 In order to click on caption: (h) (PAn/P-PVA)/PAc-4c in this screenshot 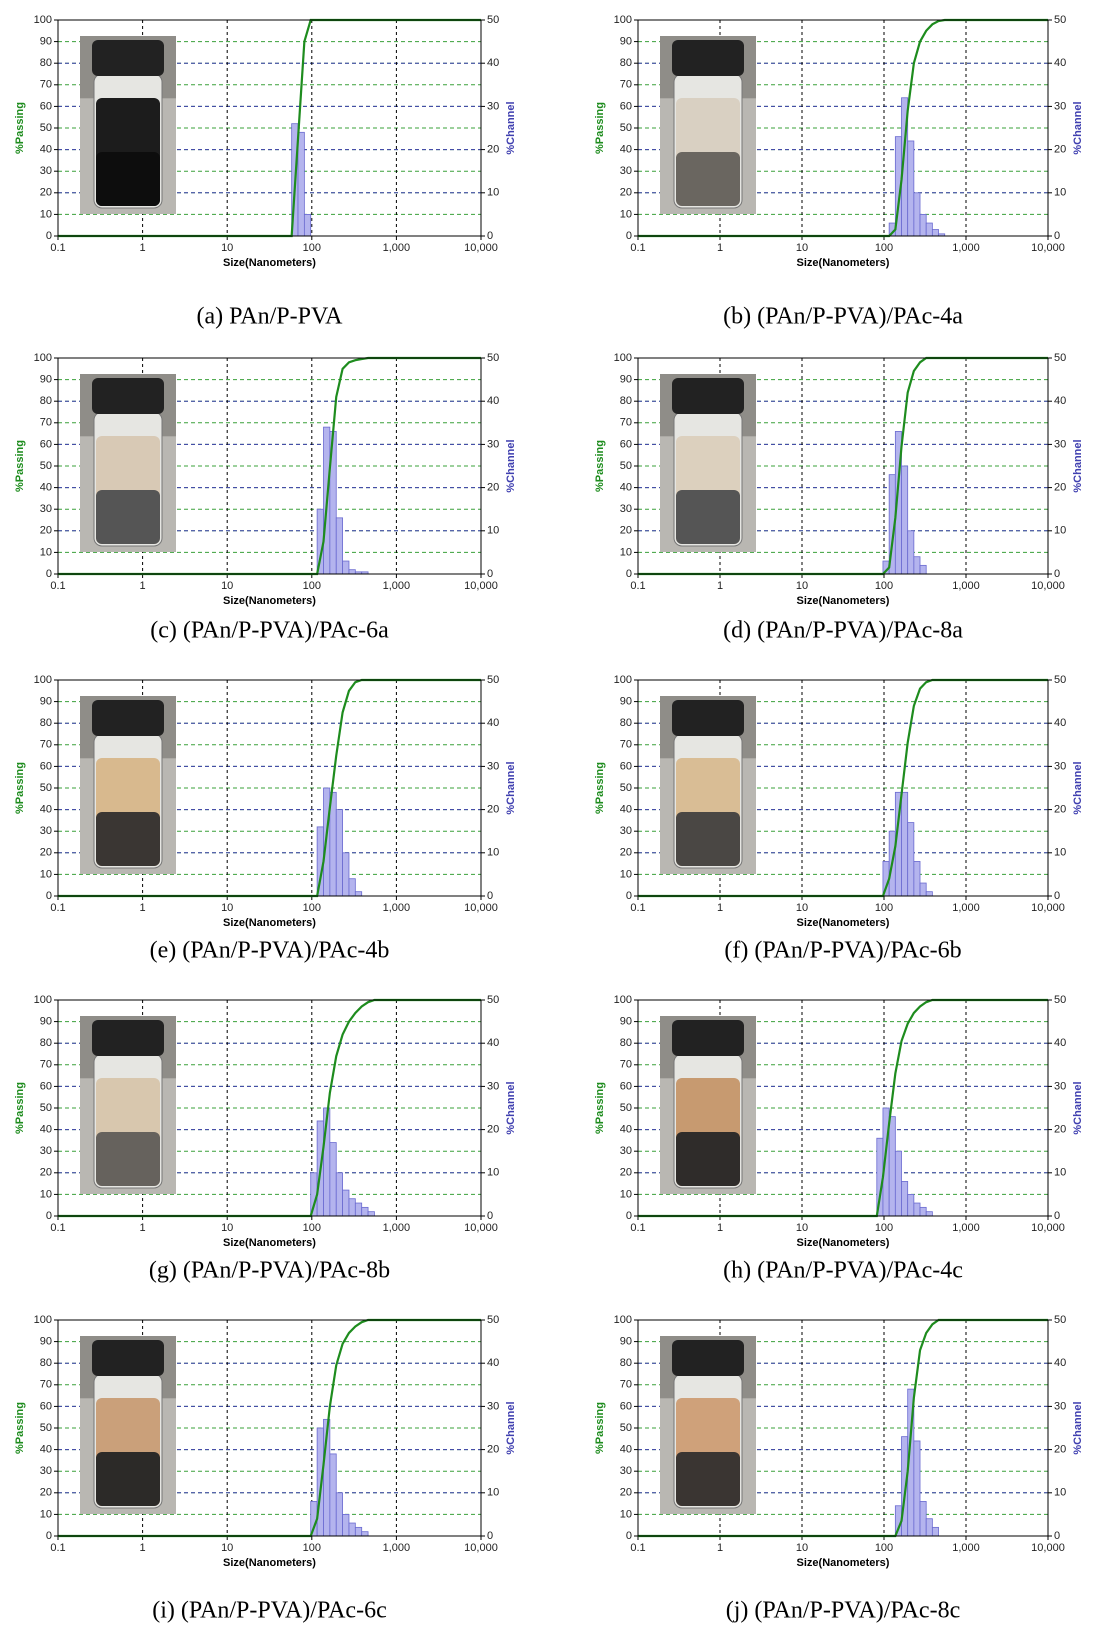, I will do `click(843, 1271)`.